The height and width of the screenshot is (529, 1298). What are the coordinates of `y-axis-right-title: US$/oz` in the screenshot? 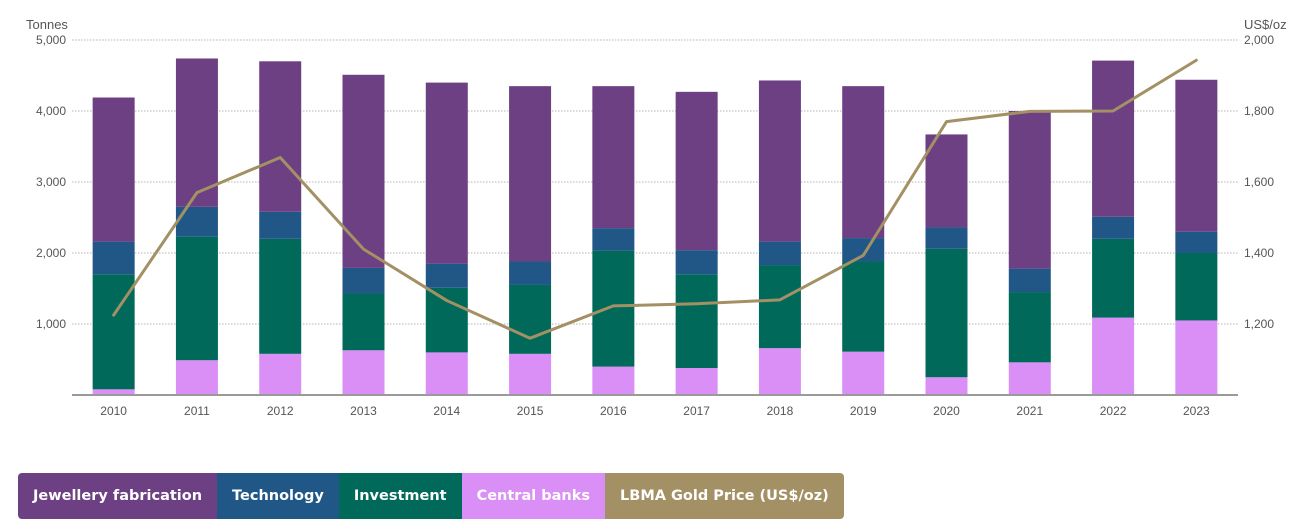 It's located at (1265, 24).